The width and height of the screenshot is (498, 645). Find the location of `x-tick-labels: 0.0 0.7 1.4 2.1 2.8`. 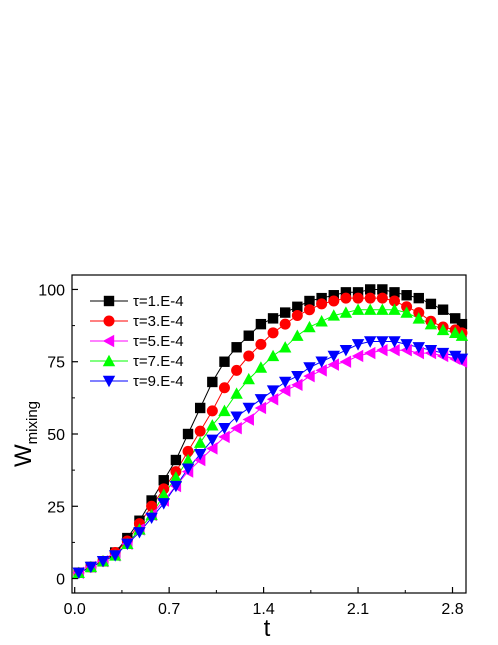

x-tick-labels: 0.0 0.7 1.4 2.1 2.8 is located at coordinates (264, 609).